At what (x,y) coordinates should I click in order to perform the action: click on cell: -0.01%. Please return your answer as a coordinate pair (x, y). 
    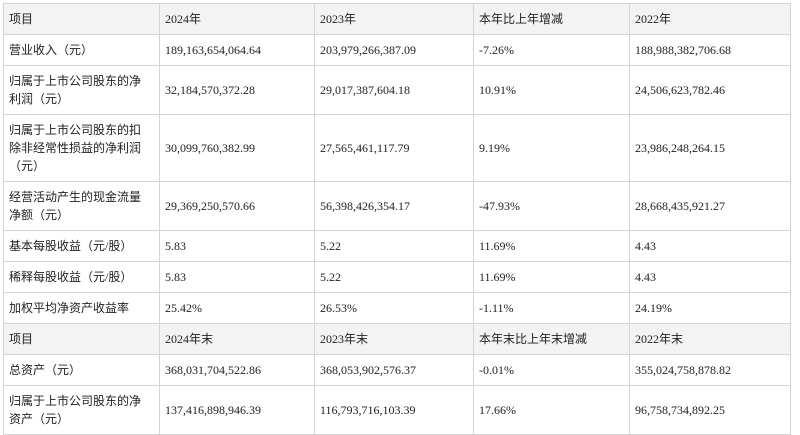
    Looking at the image, I should click on (551, 370).